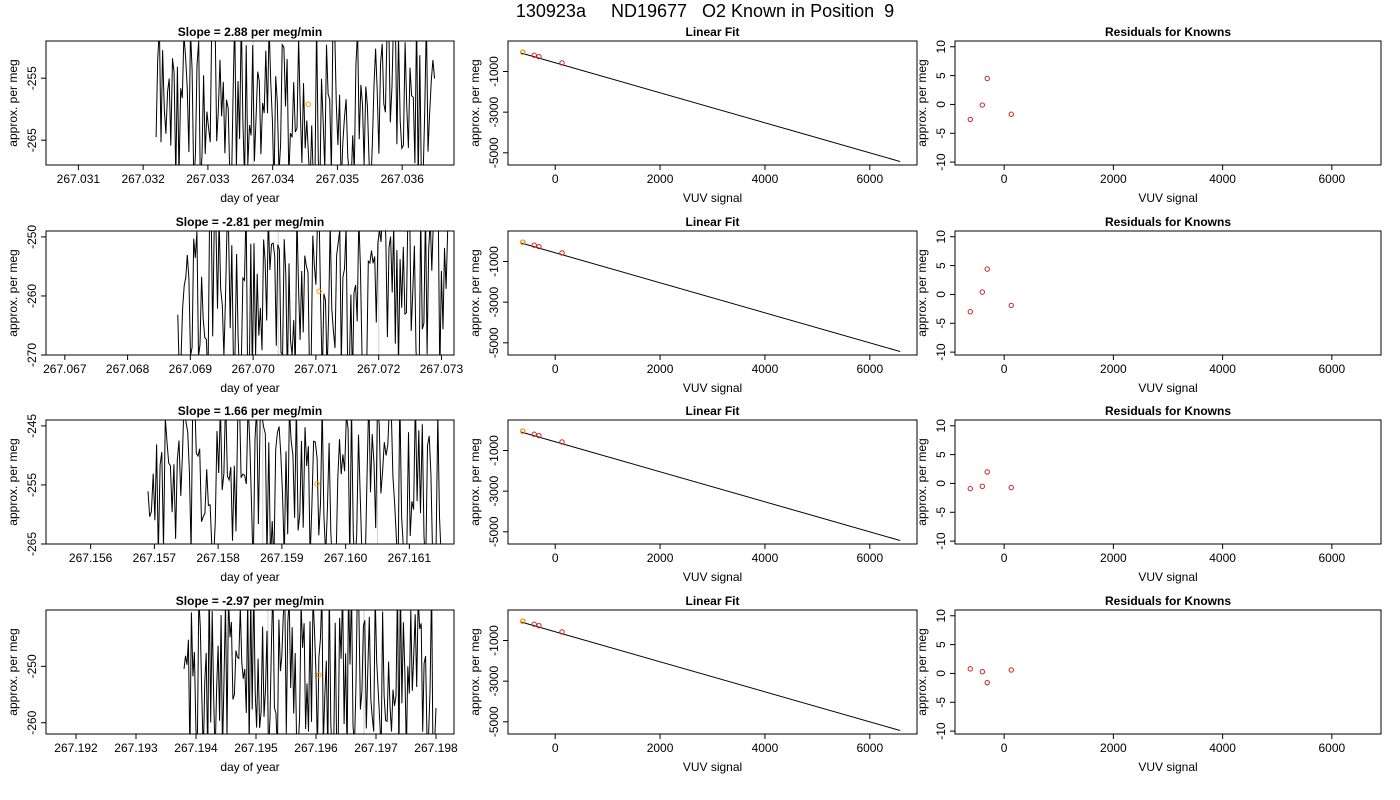  What do you see at coordinates (65, 369) in the screenshot?
I see `x-tick-label: 267.067` at bounding box center [65, 369].